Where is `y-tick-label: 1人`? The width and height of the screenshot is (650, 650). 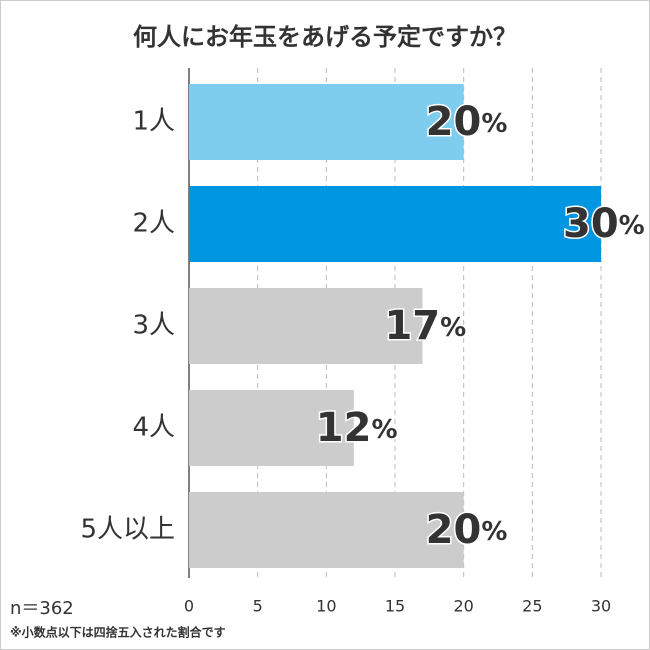 y-tick-label: 1人 is located at coordinates (153, 122).